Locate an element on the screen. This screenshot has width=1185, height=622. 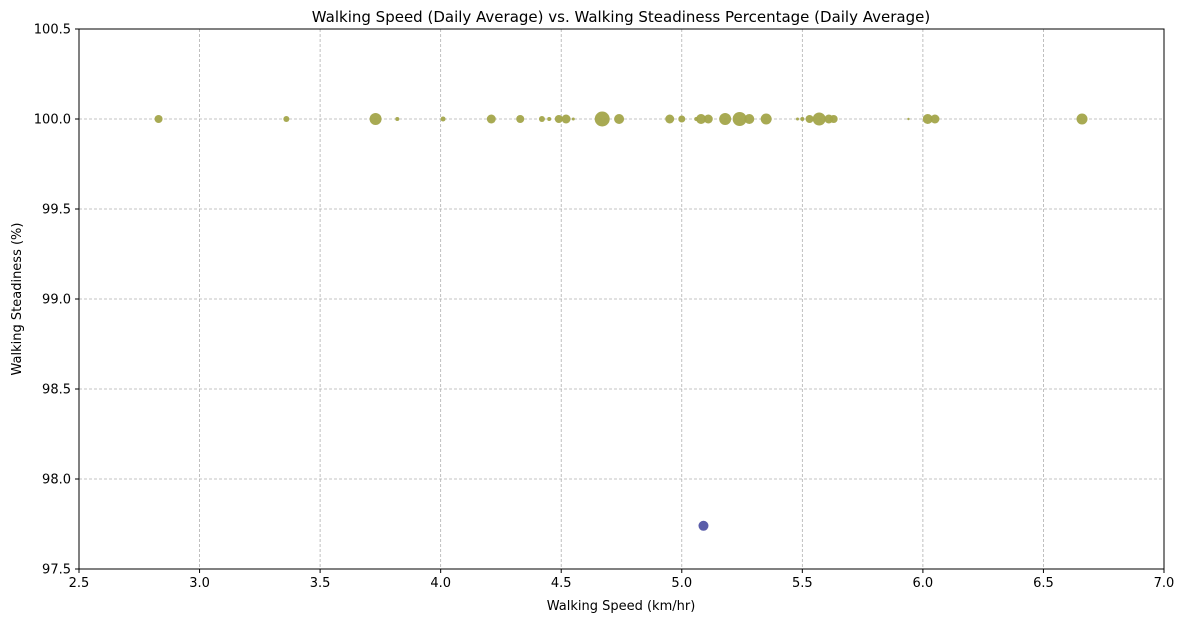
x-tick-label: 4.0 is located at coordinates (440, 583).